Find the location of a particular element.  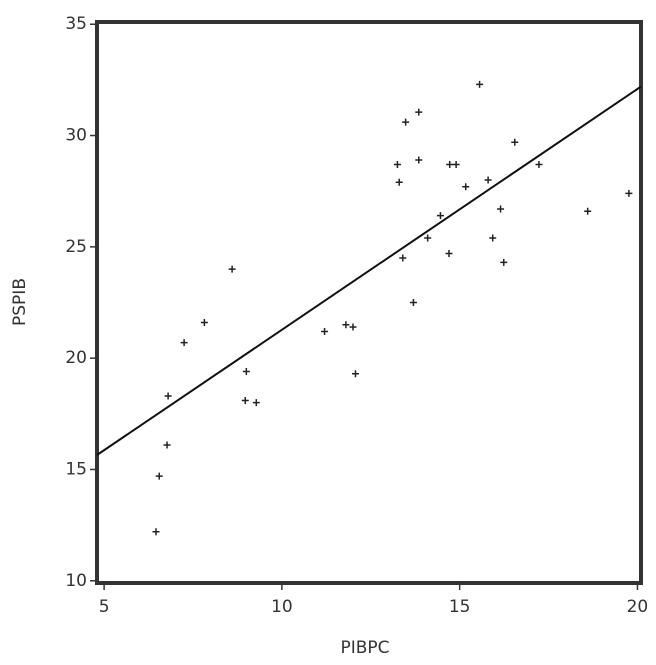

x-tick-label: 5 is located at coordinates (104, 607).